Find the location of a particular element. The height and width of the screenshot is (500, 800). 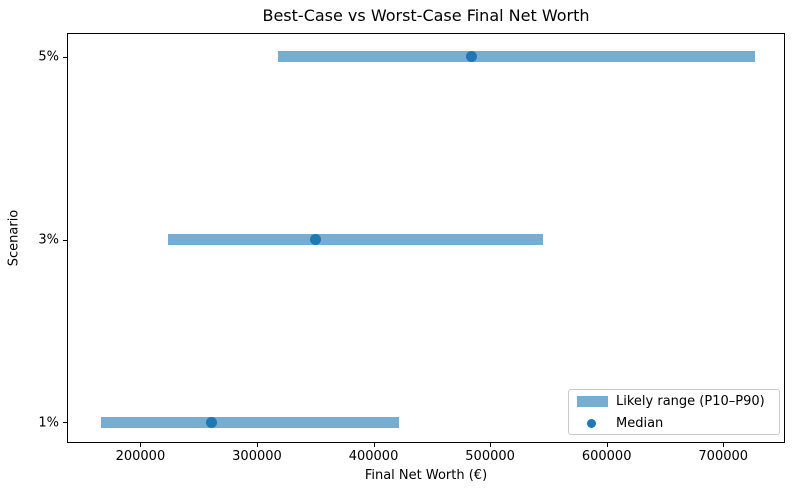

y-tick-label-3%: 3% is located at coordinates (48, 240).